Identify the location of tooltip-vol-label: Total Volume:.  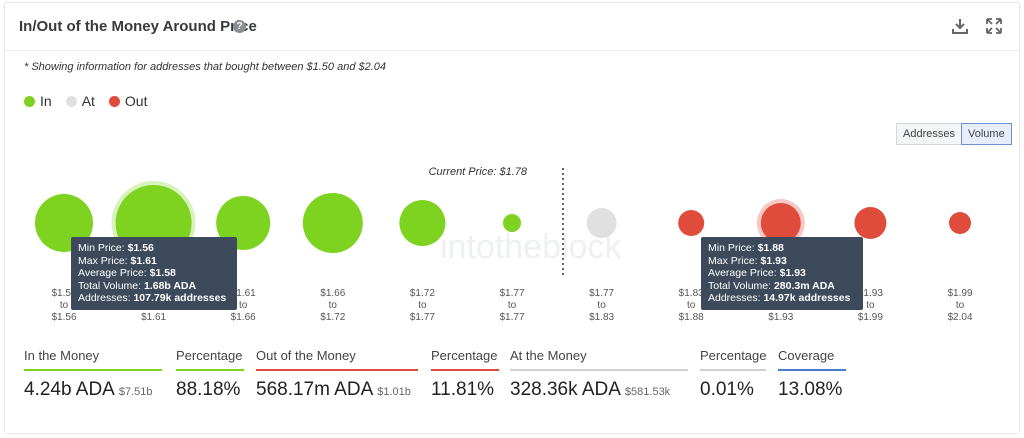
(740, 285).